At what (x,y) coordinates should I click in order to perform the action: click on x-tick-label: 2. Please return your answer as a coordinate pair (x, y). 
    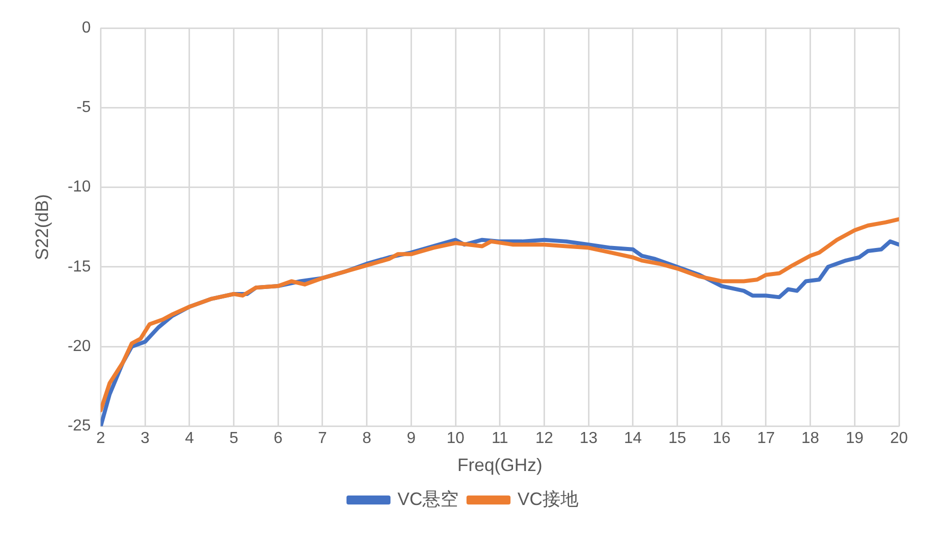
    Looking at the image, I should click on (101, 439).